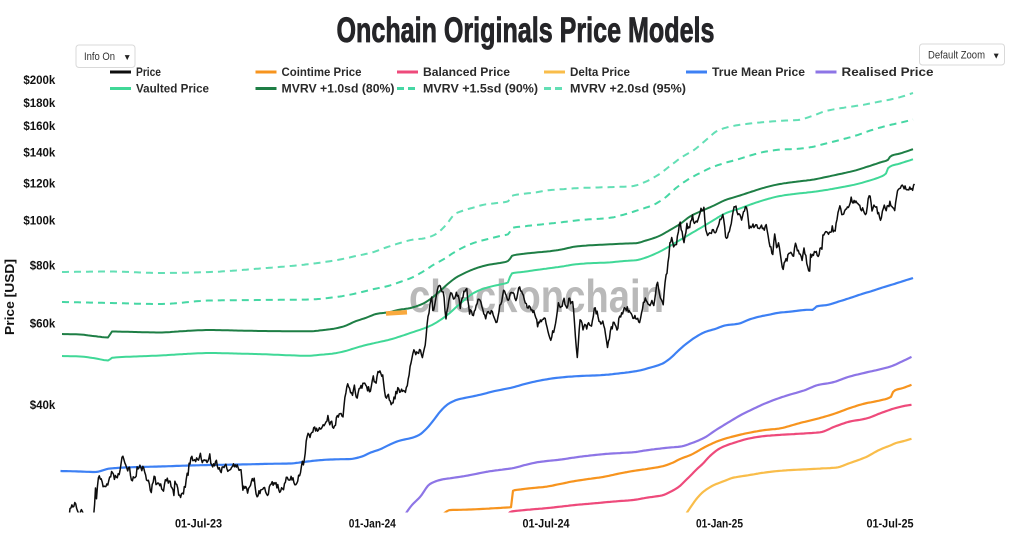 The height and width of the screenshot is (557, 1024). What do you see at coordinates (526, 30) in the screenshot?
I see `svg-text: Onchain Originals Price Models` at bounding box center [526, 30].